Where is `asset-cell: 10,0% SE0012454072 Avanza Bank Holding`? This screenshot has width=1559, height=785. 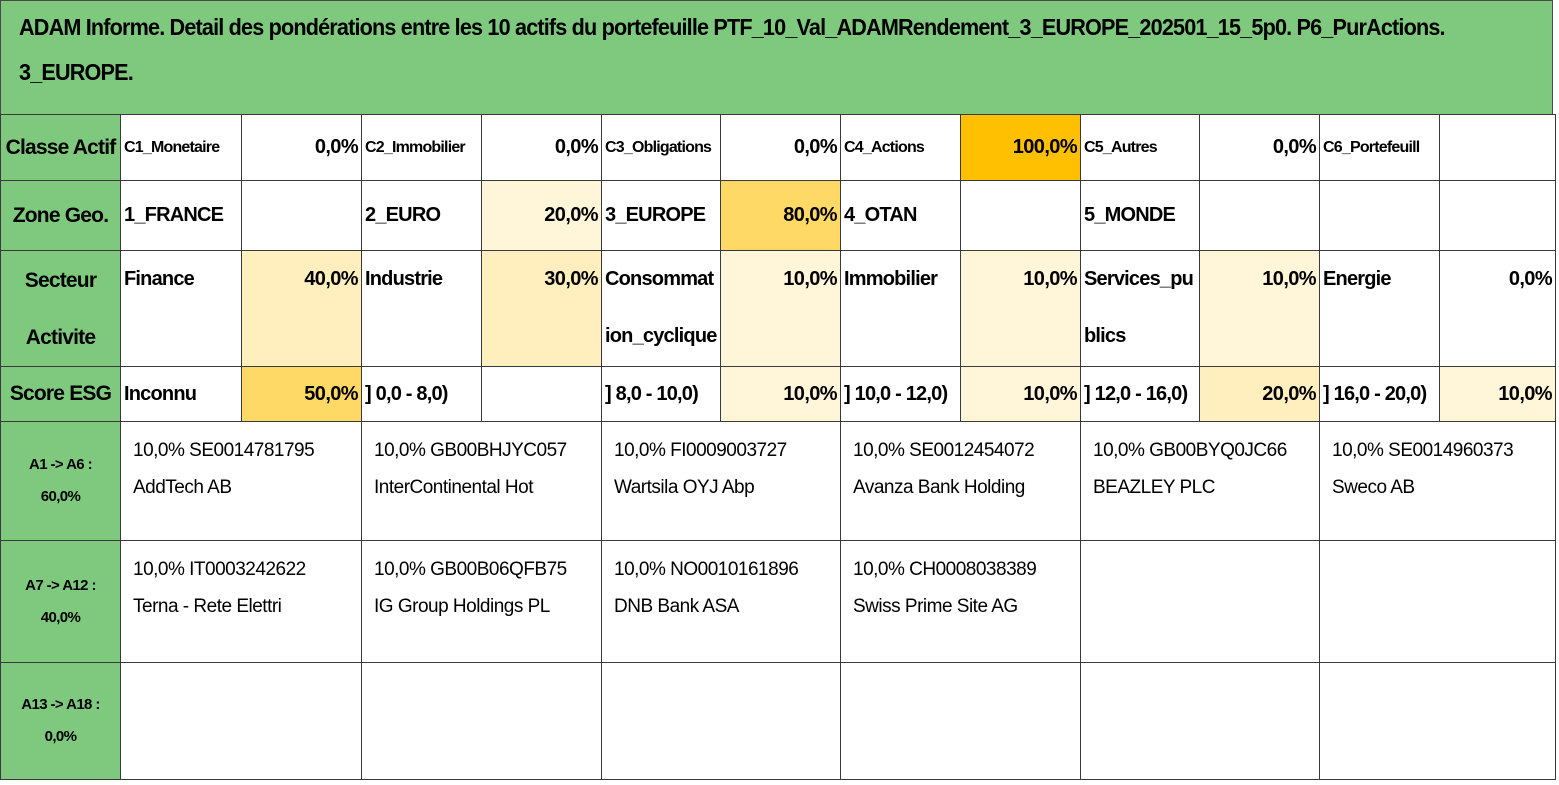
asset-cell: 10,0% SE0012454072 Avanza Bank Holding is located at coordinates (960, 481).